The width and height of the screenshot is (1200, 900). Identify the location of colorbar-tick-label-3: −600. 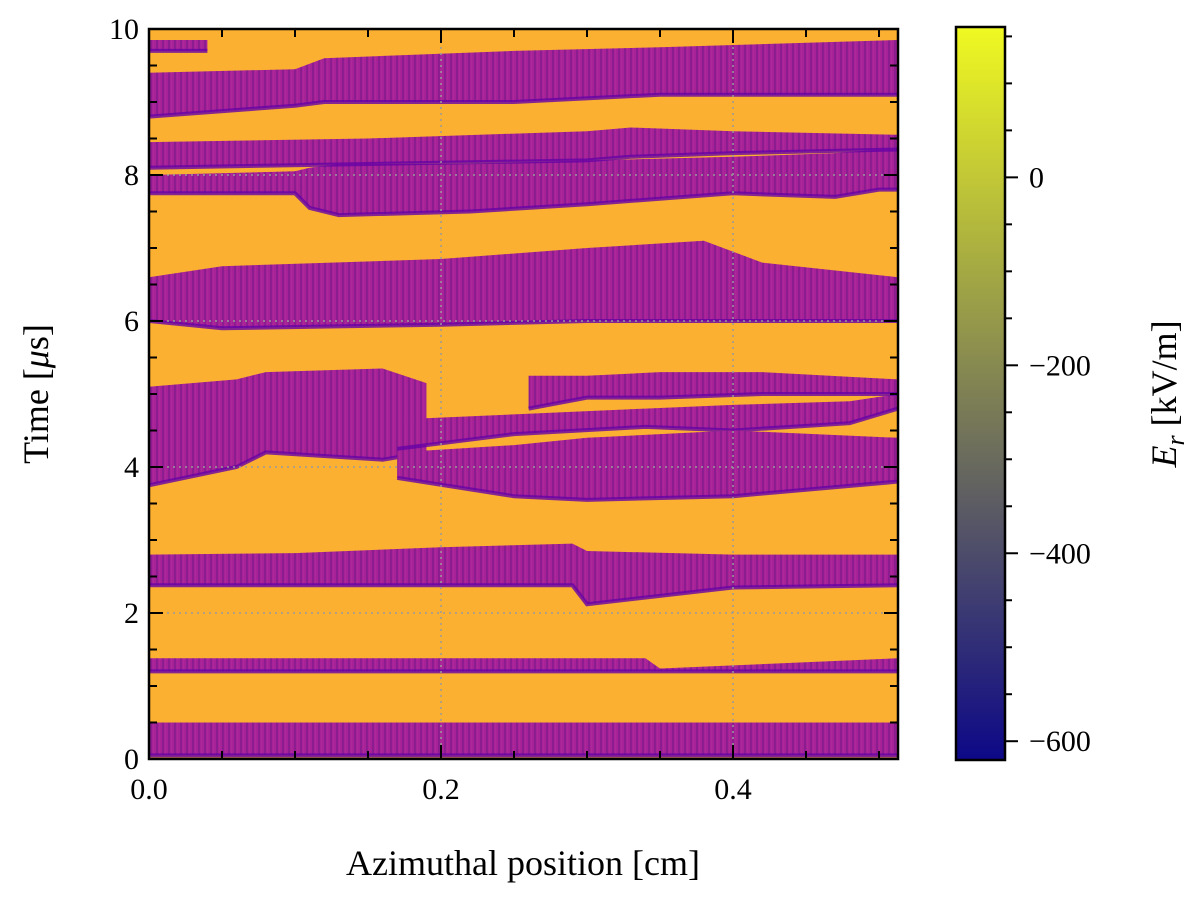
(1060, 741).